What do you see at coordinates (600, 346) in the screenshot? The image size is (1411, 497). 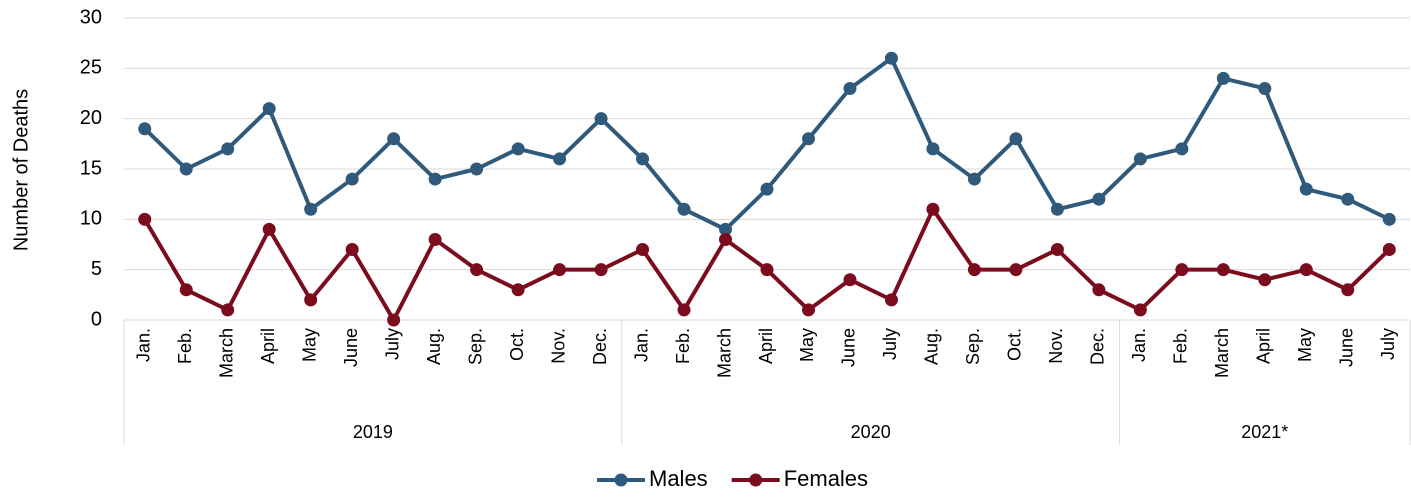 I see `x-tick-label: Dec.` at bounding box center [600, 346].